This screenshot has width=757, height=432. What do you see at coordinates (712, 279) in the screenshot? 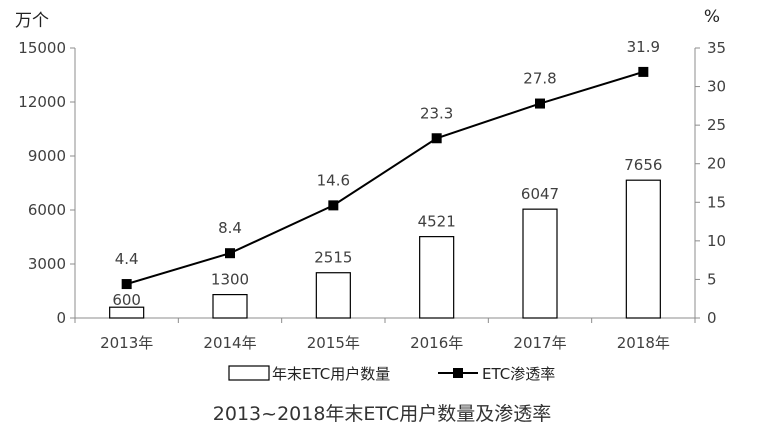
I see `right-tick-label: 5` at bounding box center [712, 279].